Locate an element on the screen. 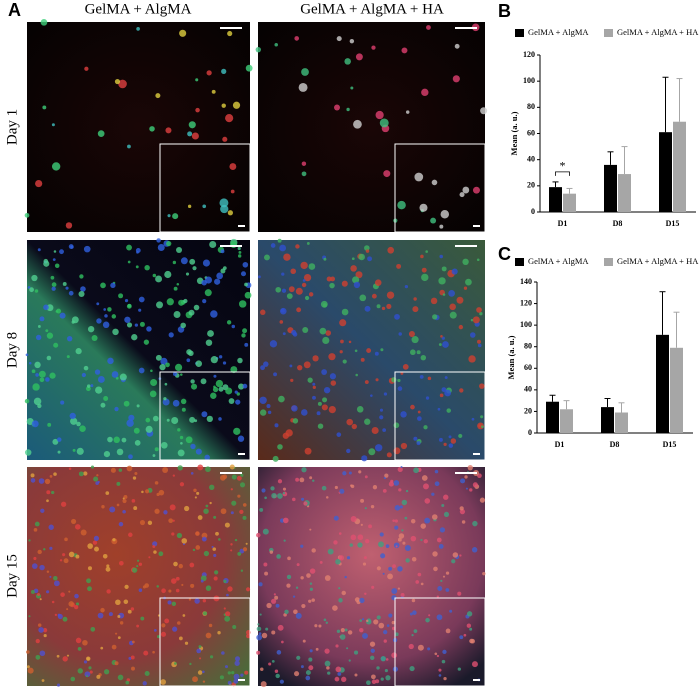 This screenshot has width=699, height=688. column-title: GelMA + AlgMA + HA is located at coordinates (372, 9).